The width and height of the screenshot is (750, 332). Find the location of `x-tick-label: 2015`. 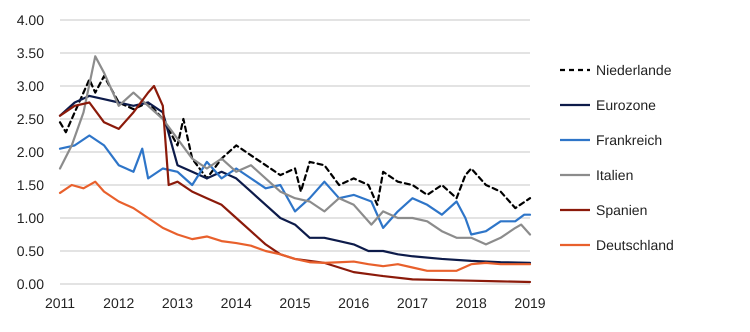

x-tick-label: 2015 is located at coordinates (295, 303).